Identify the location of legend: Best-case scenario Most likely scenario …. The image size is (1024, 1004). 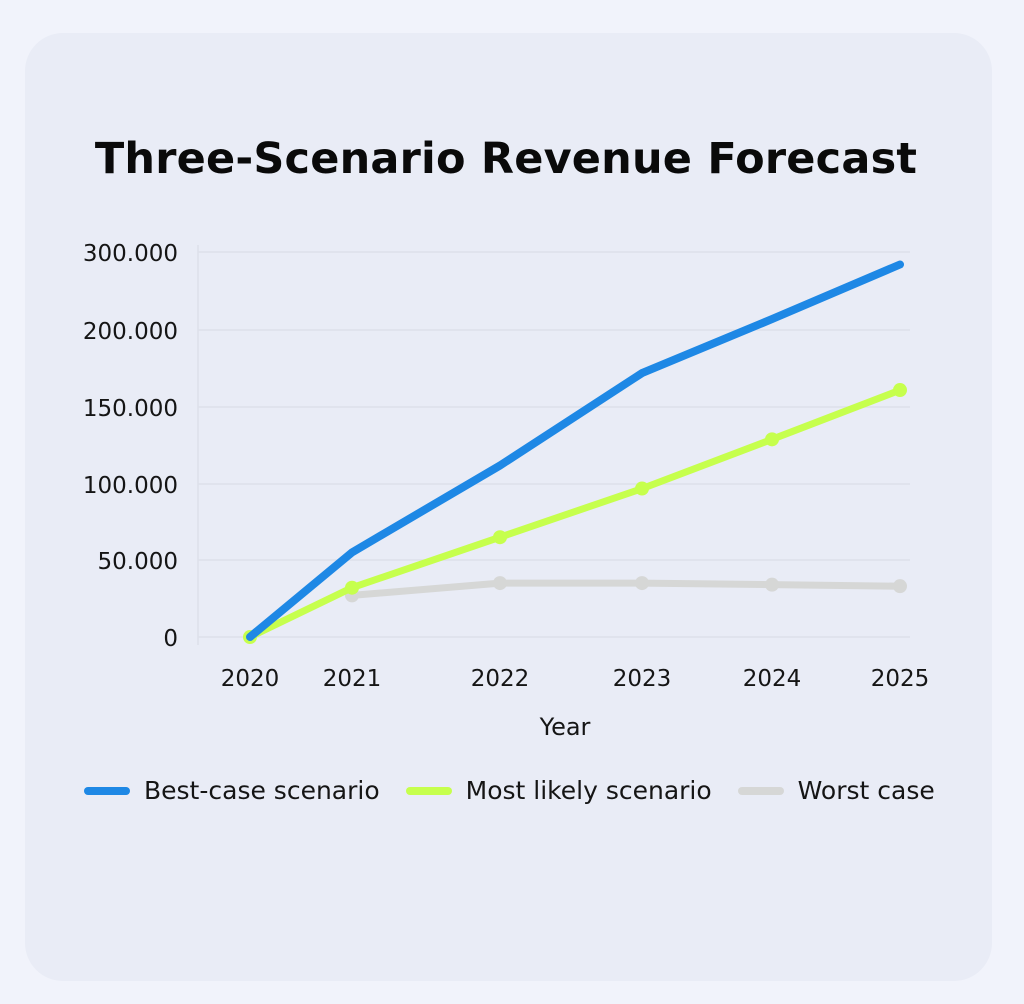
(524, 790).